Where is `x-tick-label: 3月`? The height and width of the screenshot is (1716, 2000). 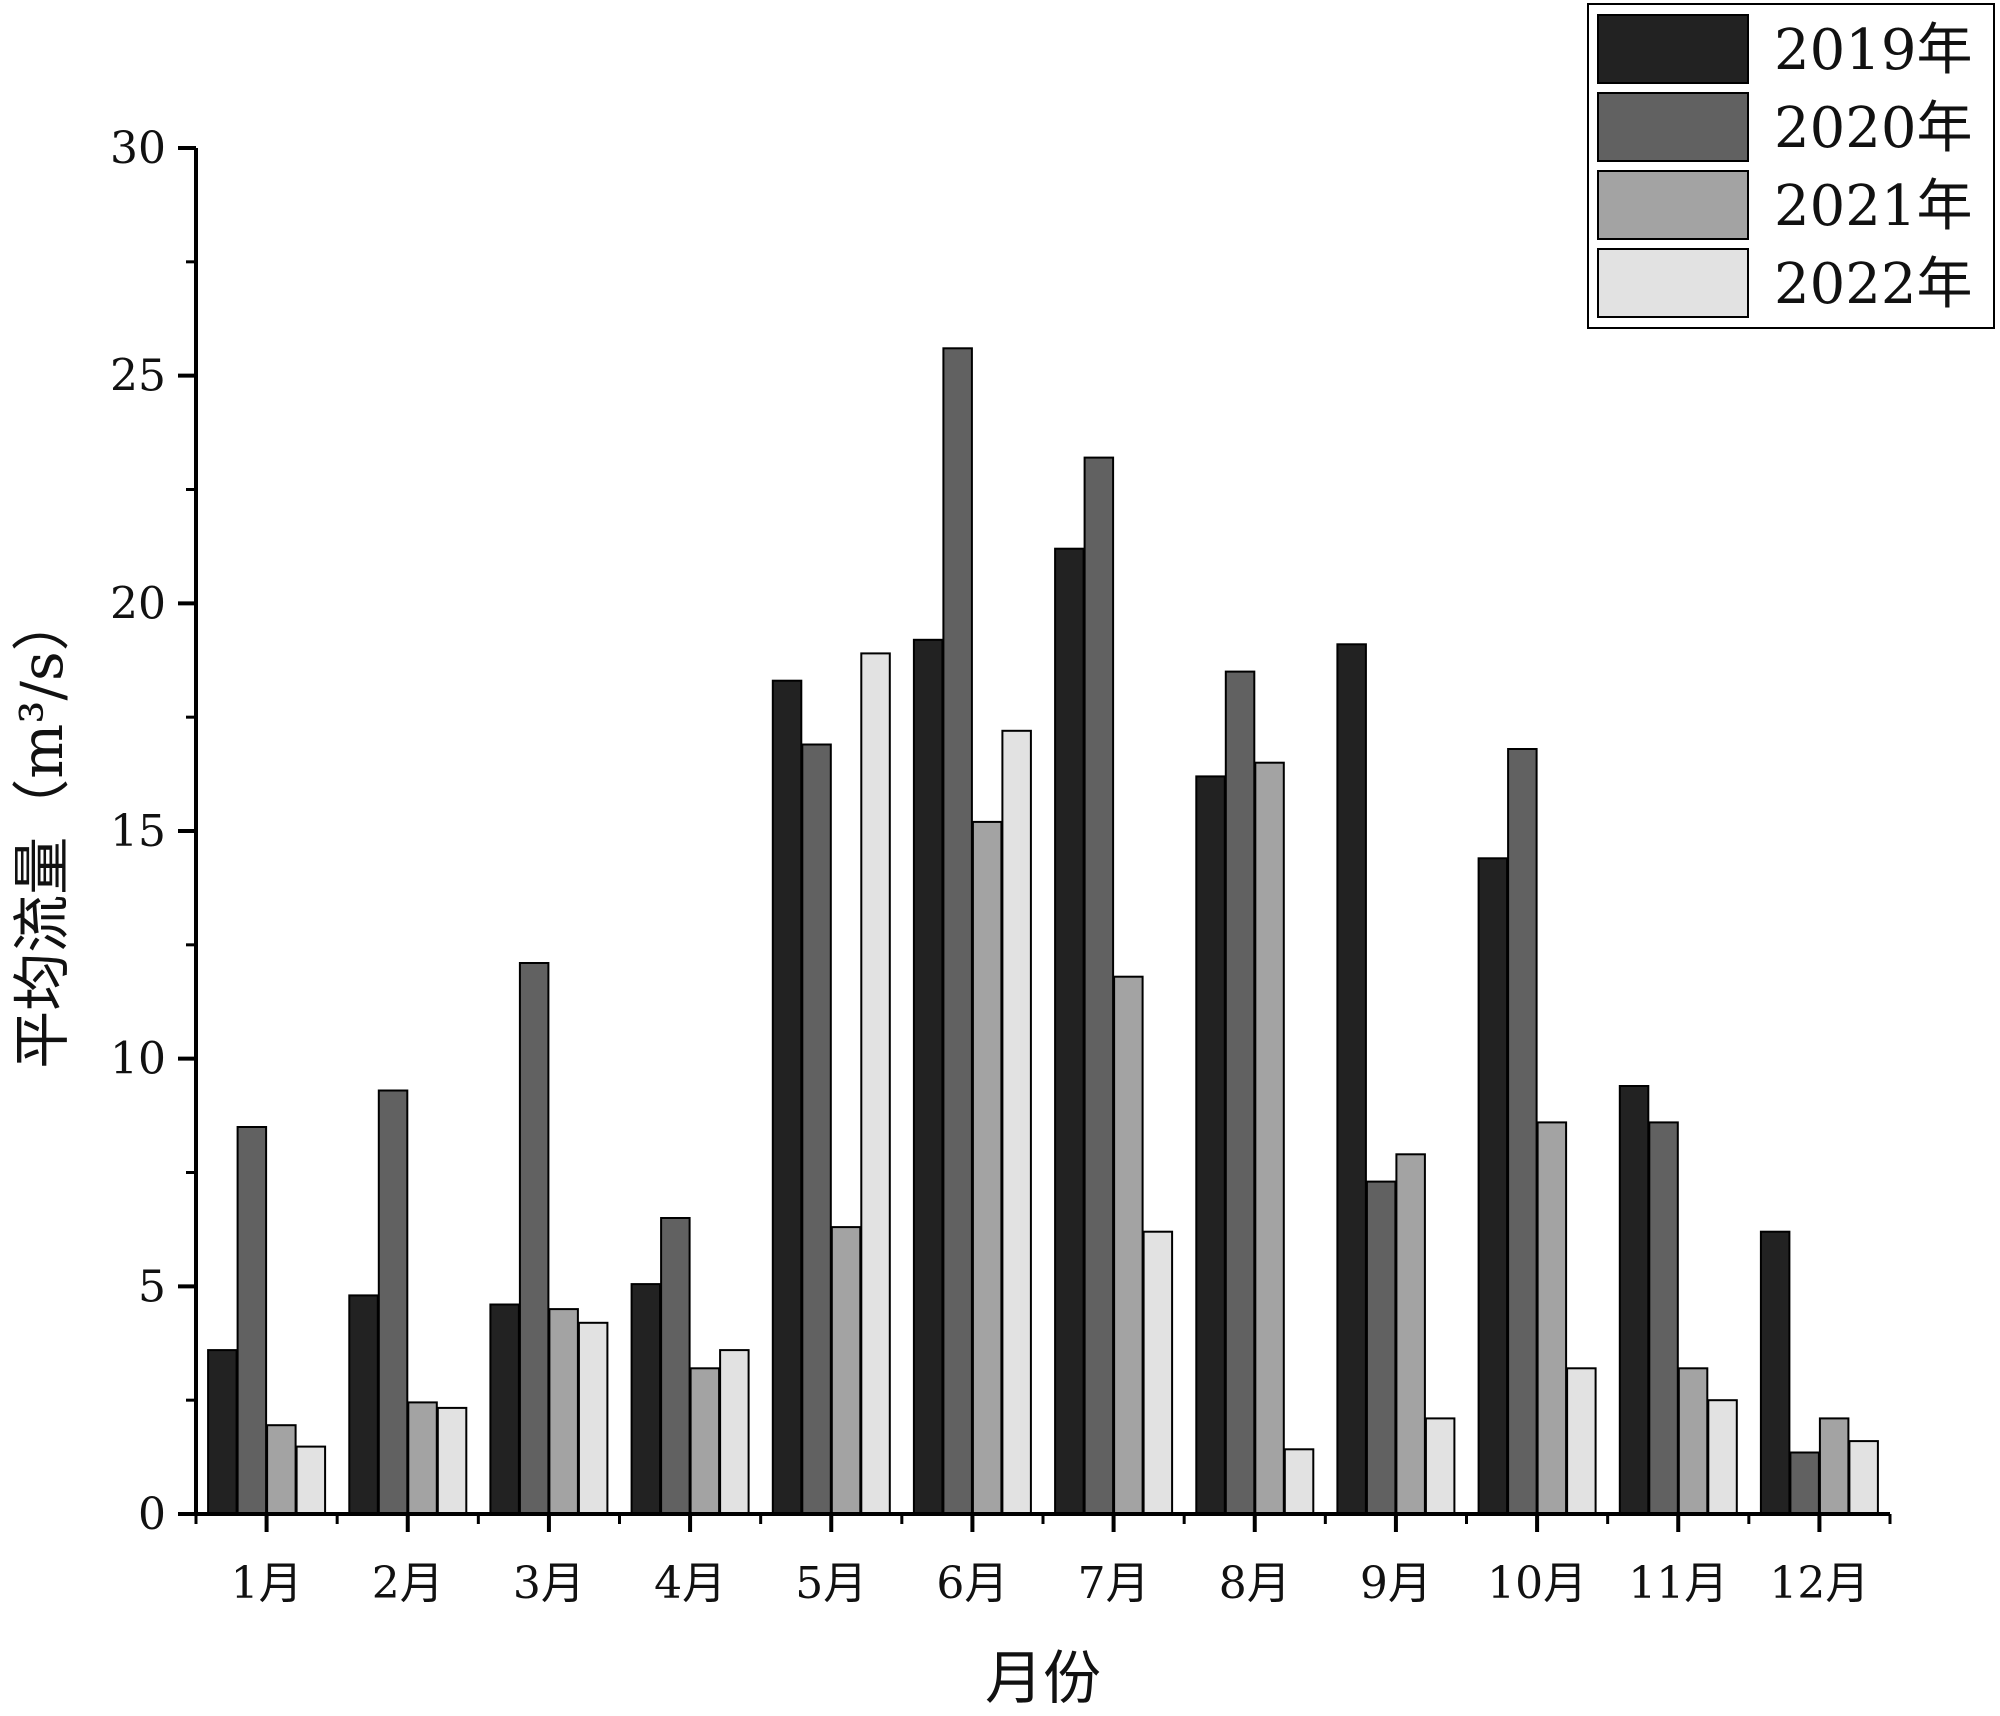 x-tick-label: 3月 is located at coordinates (549, 1583).